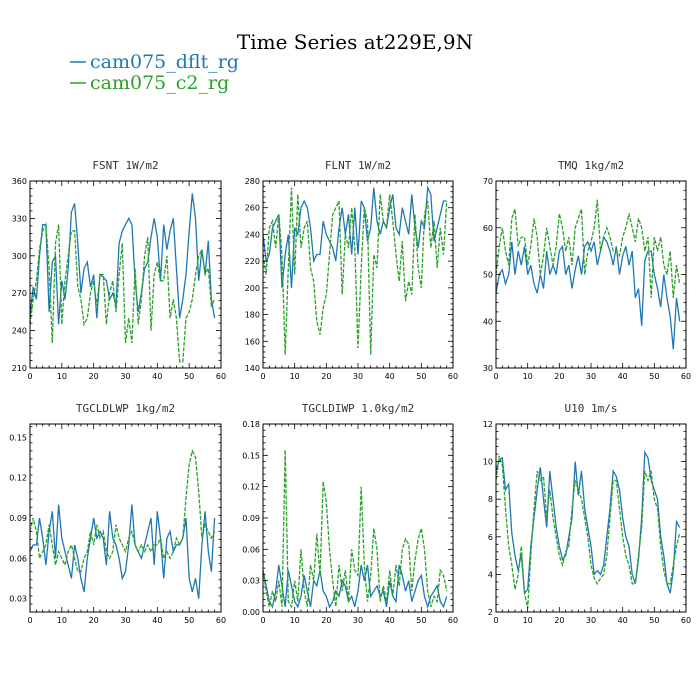  What do you see at coordinates (355, 42) in the screenshot?
I see `figure-title: Time Series at229E,9N` at bounding box center [355, 42].